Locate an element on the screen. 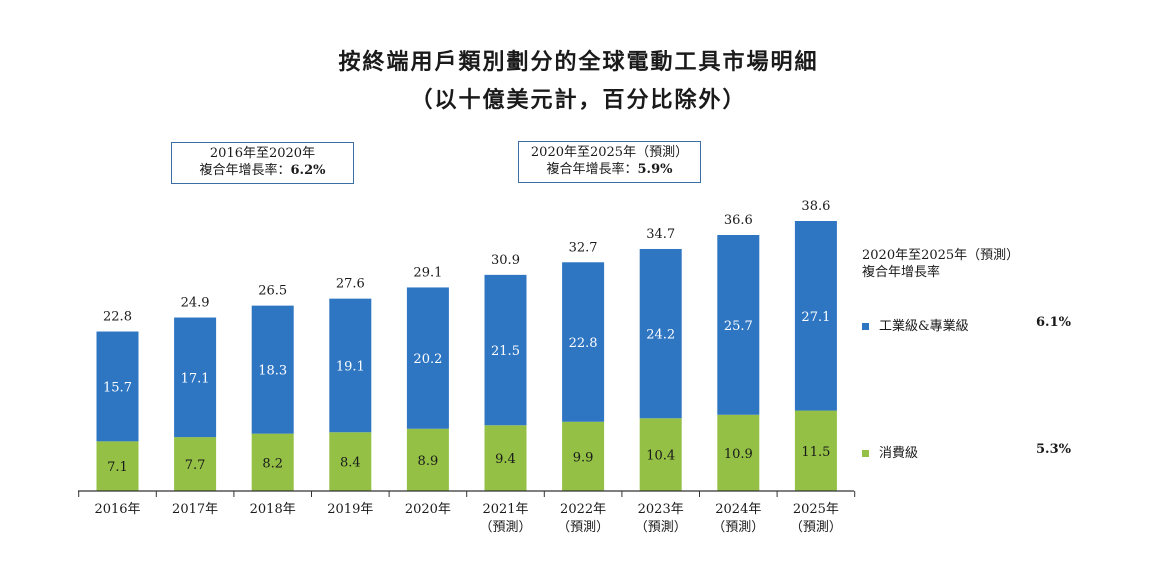  x-tick-label: 2016年 is located at coordinates (117, 509).